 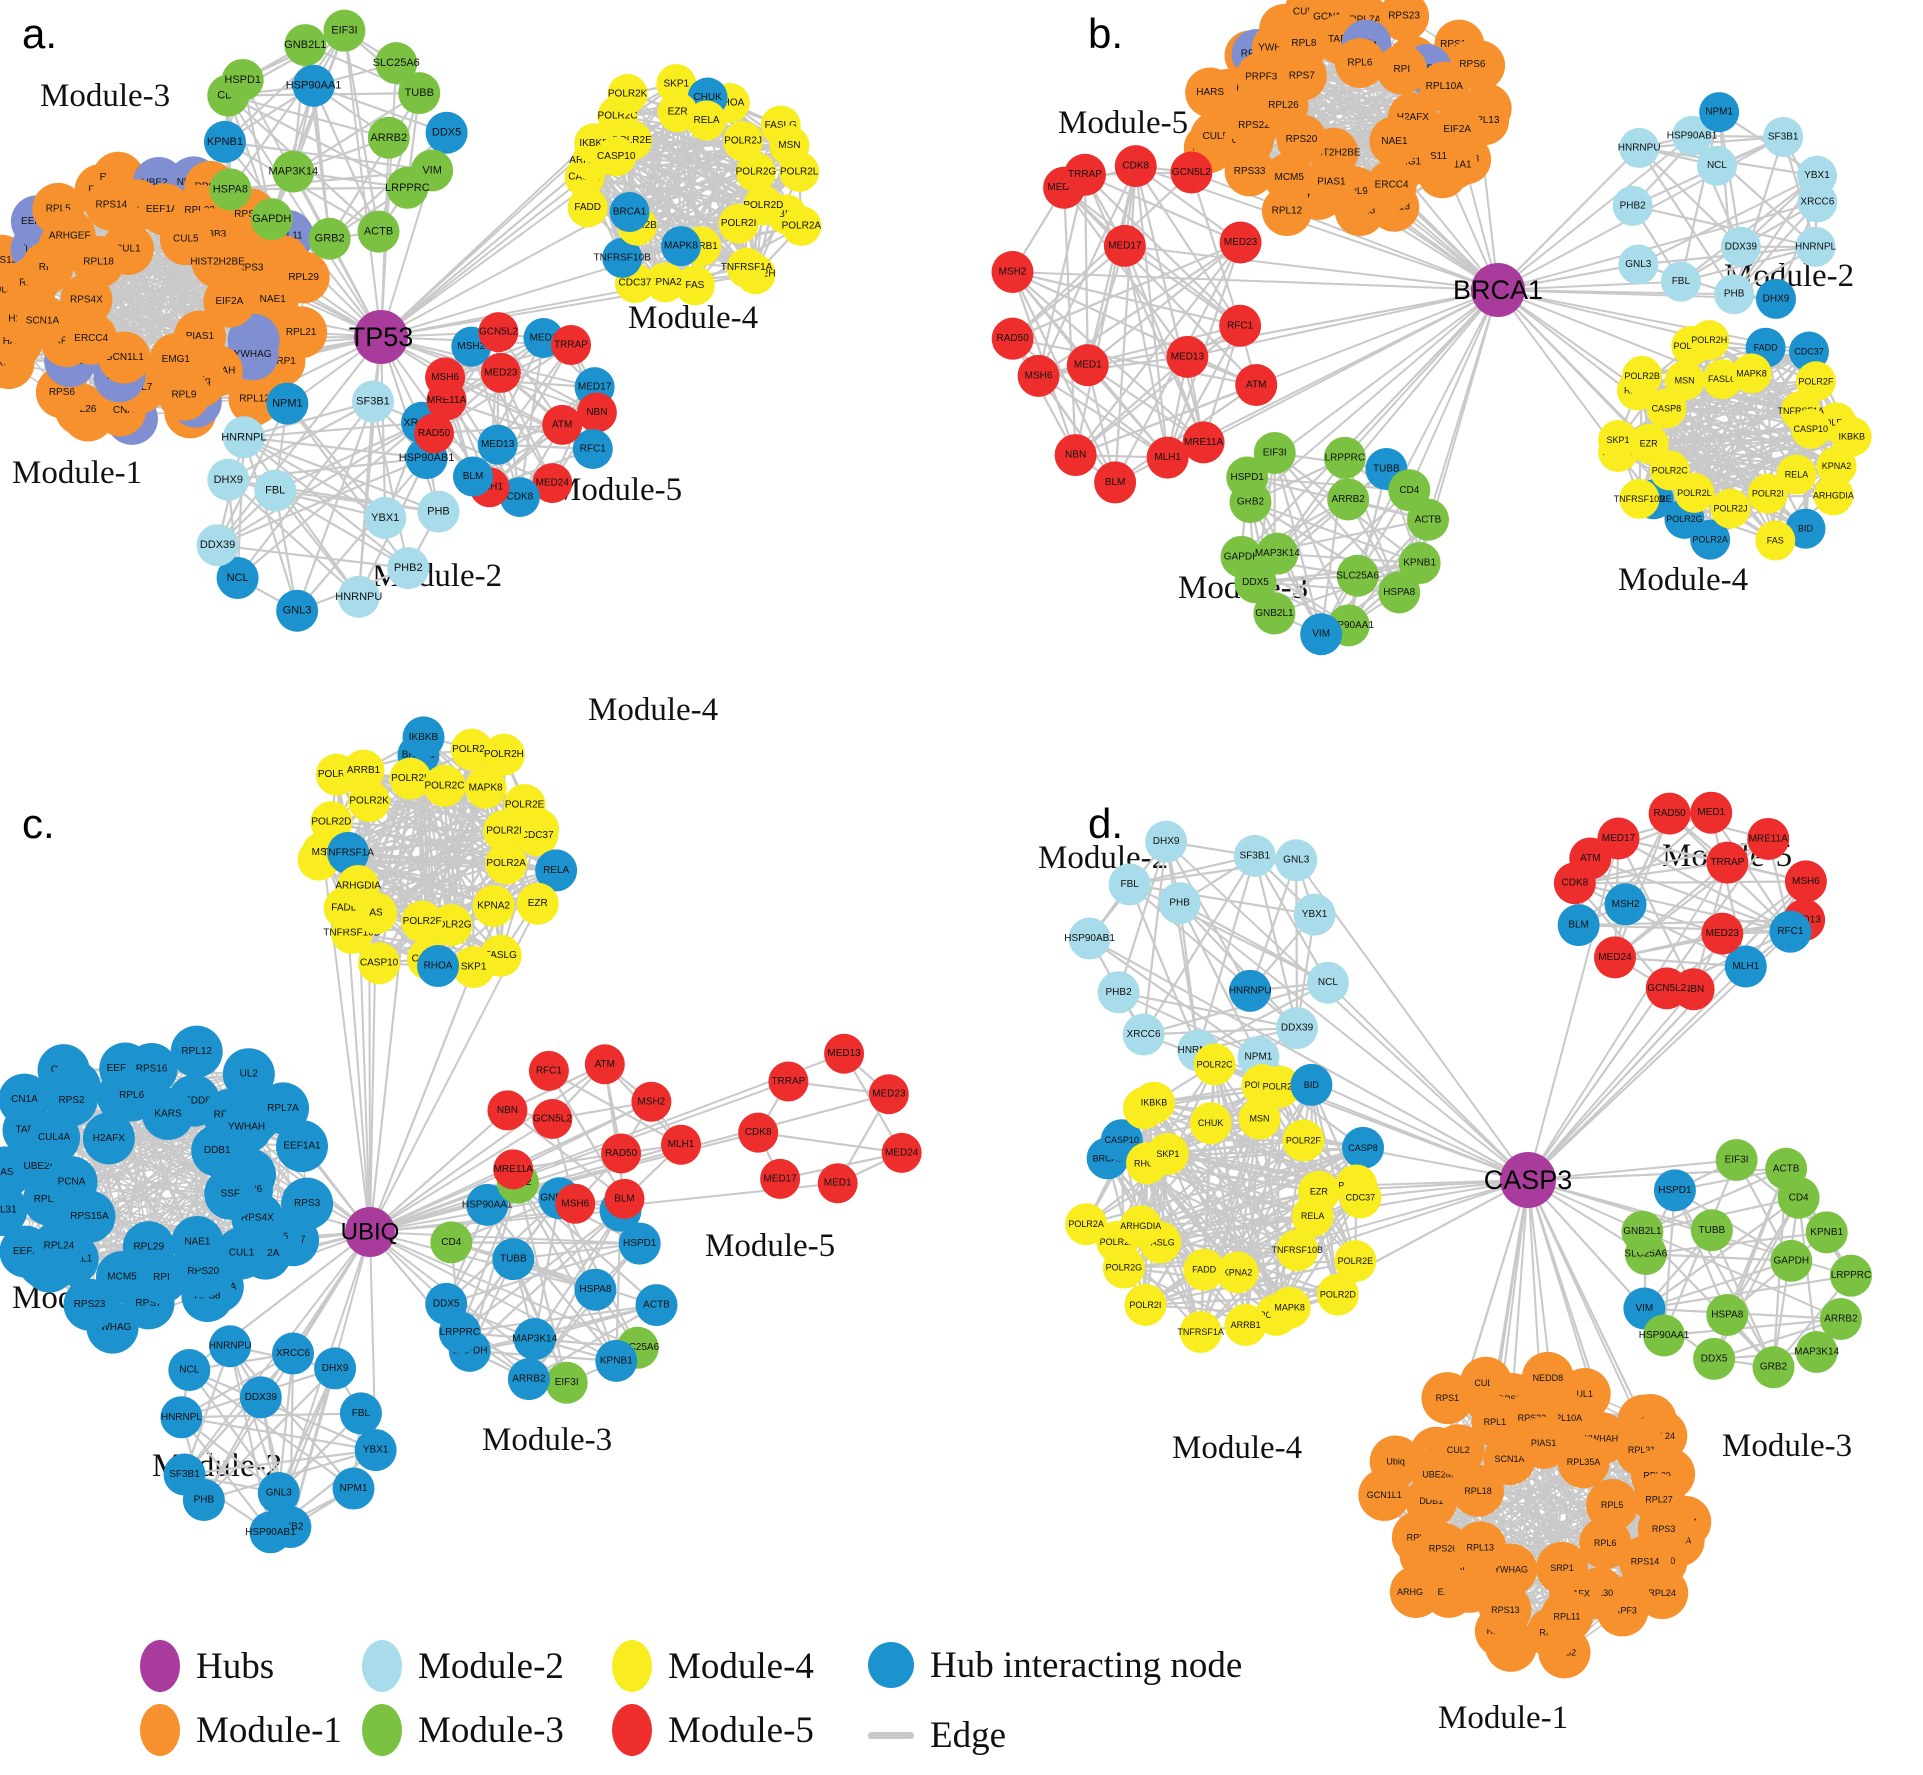 What do you see at coordinates (604, 1064) in the screenshot?
I see `network-node: ATM` at bounding box center [604, 1064].